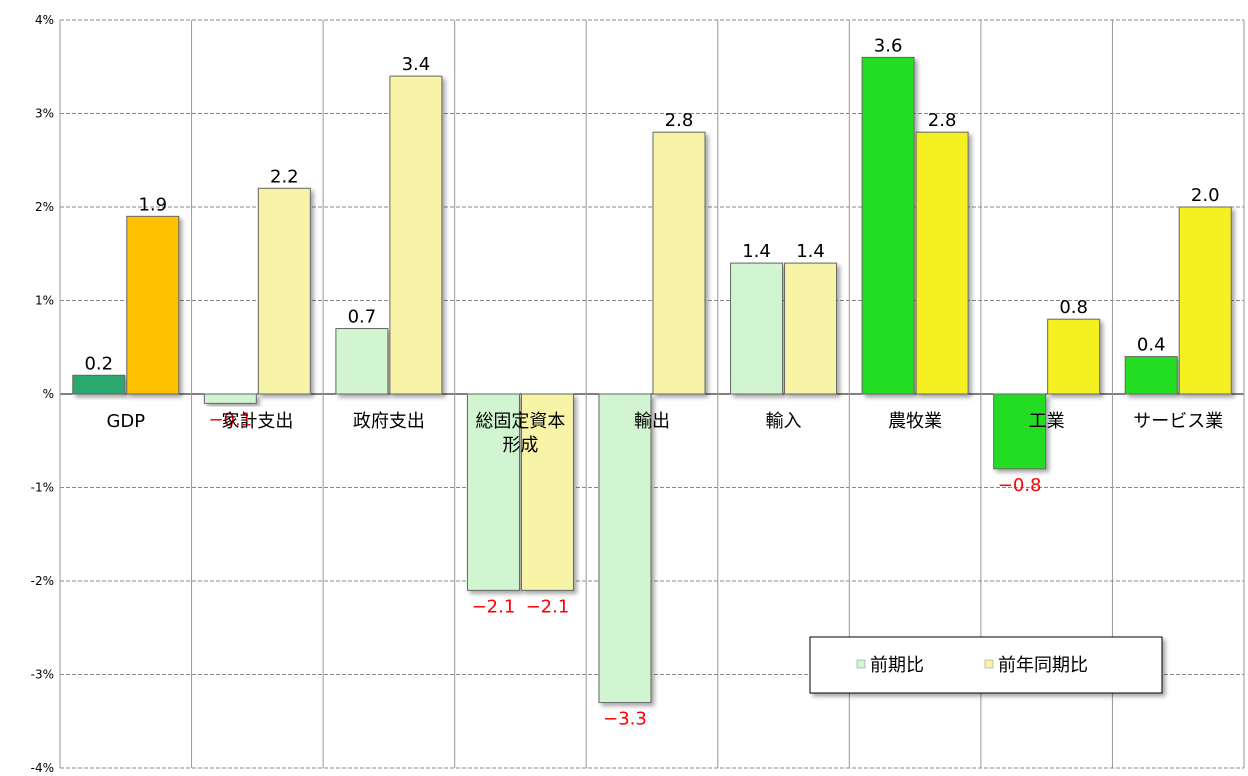 Image resolution: width=1248 pixels, height=776 pixels. I want to click on data-label: 3.4, so click(416, 64).